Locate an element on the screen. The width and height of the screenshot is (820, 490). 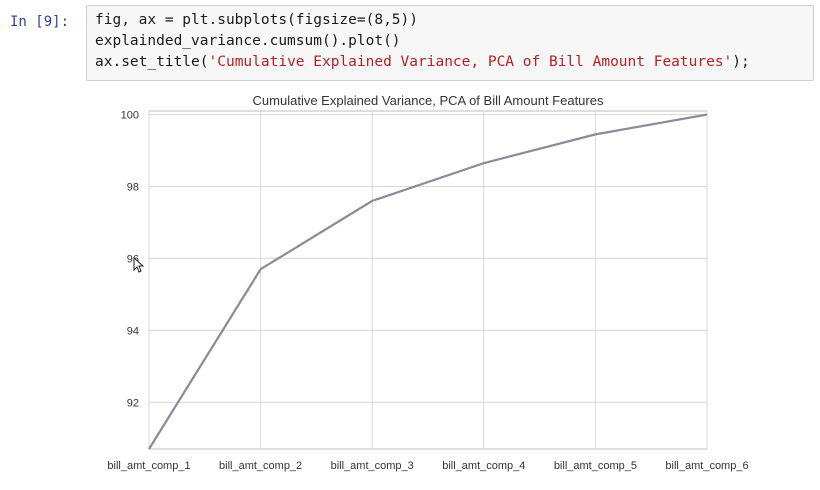
x-tick-label: bill_amt_comp_2 is located at coordinates (260, 466).